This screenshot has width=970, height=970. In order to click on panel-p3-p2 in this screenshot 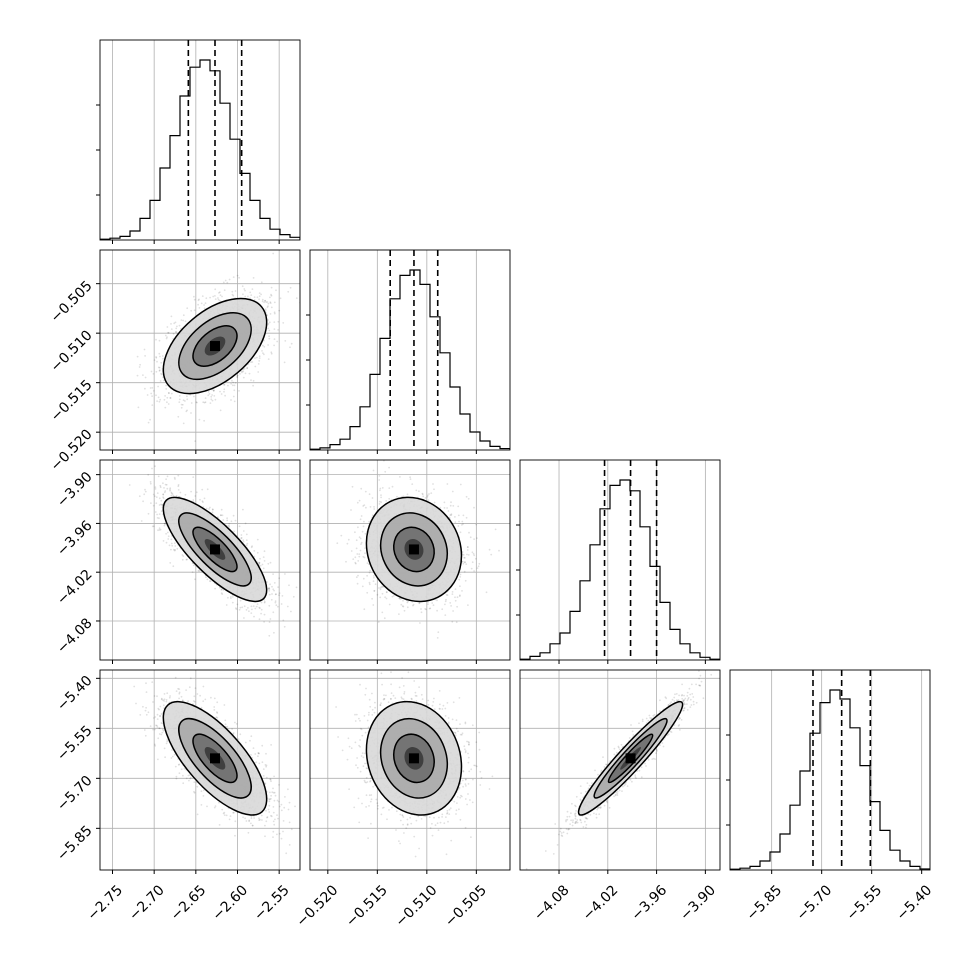, I will do `click(410, 561)`.